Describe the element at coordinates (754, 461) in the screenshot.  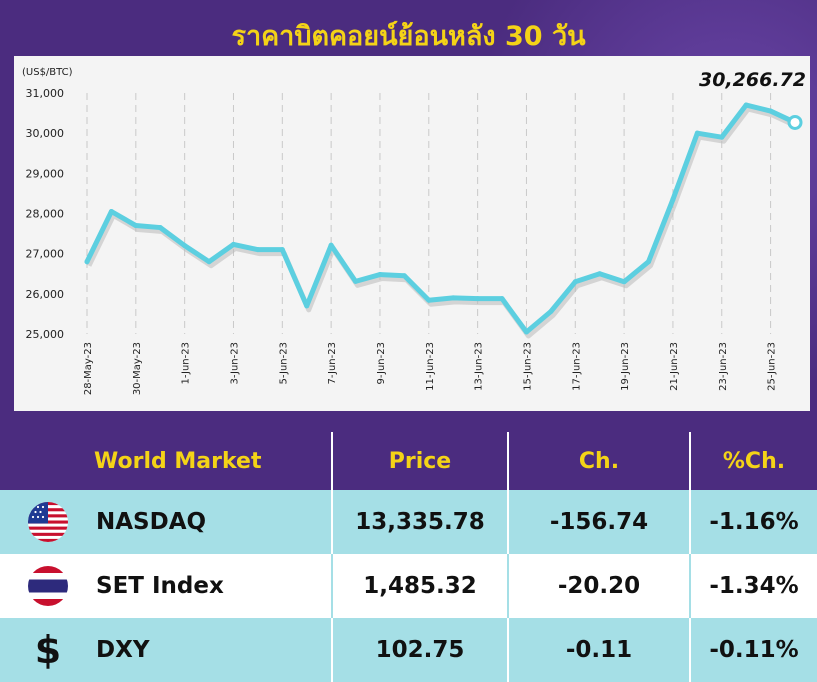
I see `header-percent-change: %Ch.` at that location.